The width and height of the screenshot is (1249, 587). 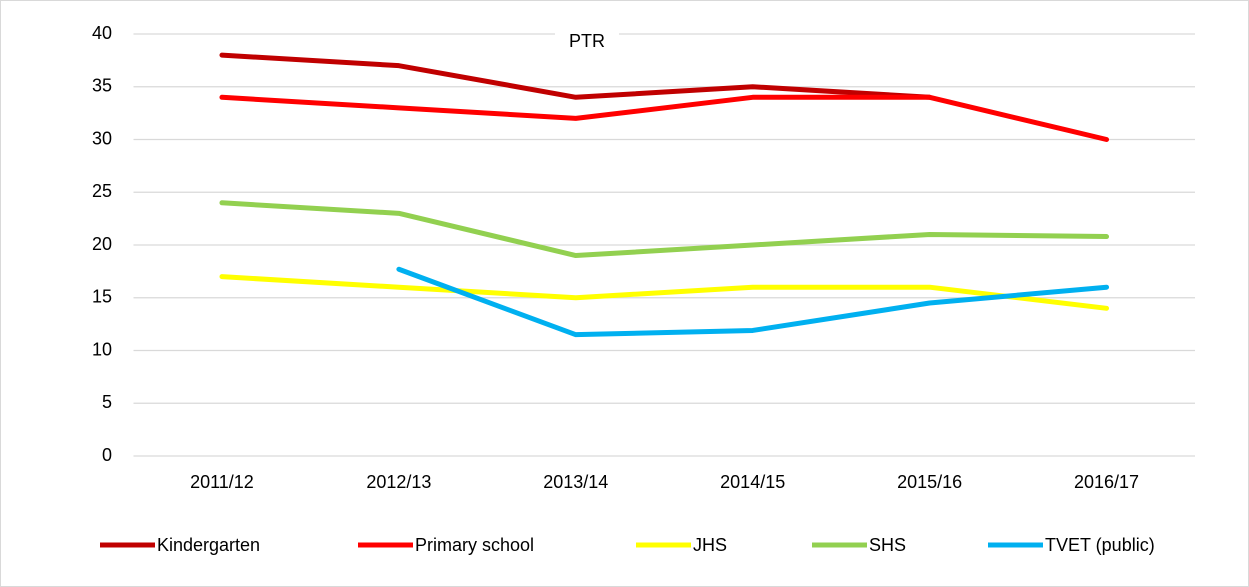 I want to click on x-tick-label: 2013/14, so click(x=575, y=482).